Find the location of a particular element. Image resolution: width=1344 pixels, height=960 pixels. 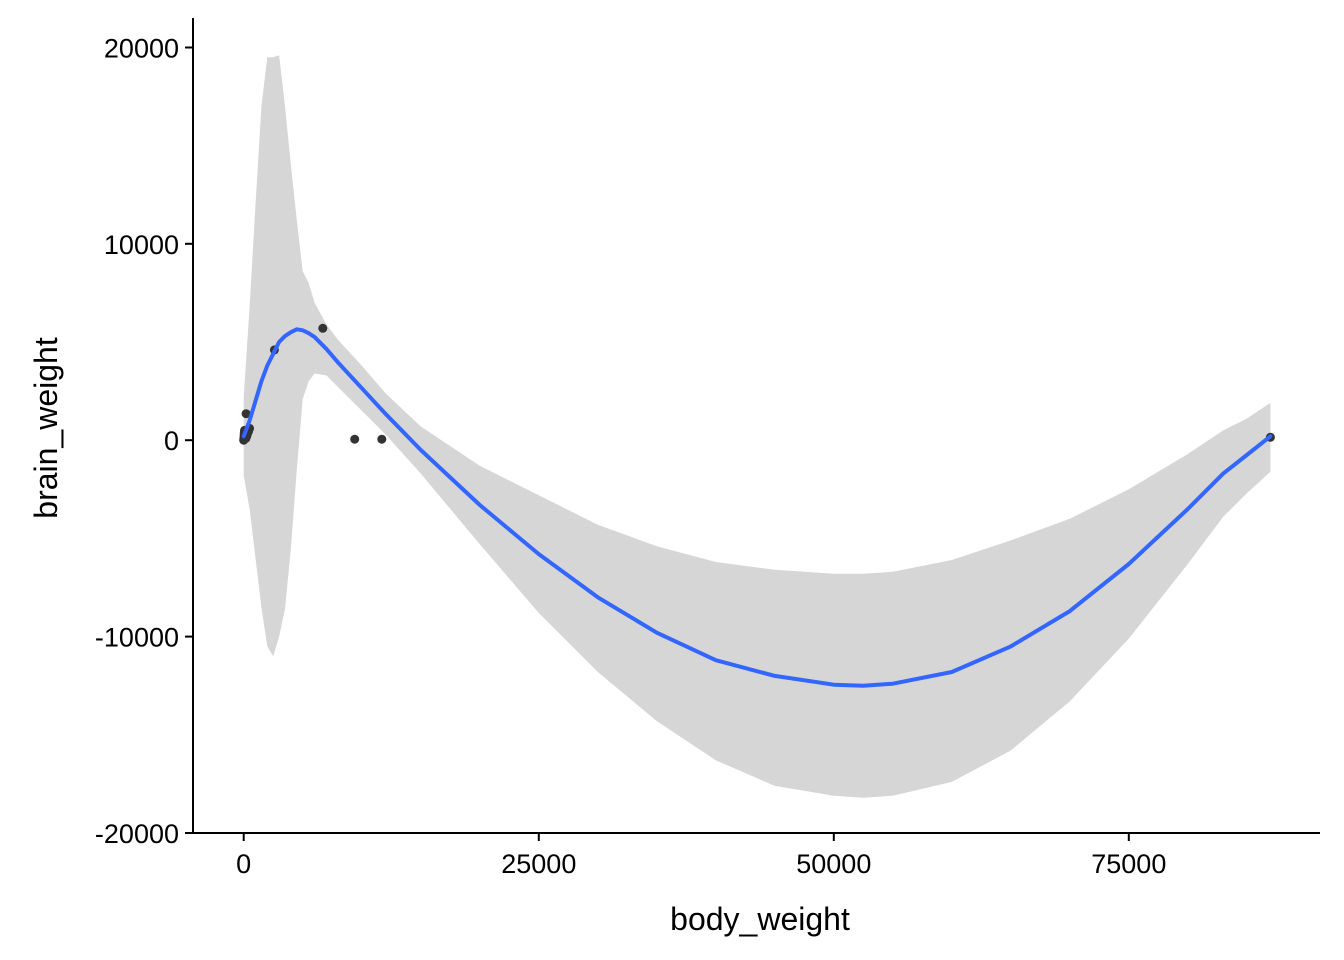

x-axis-title: body_weight is located at coordinates (760, 919).